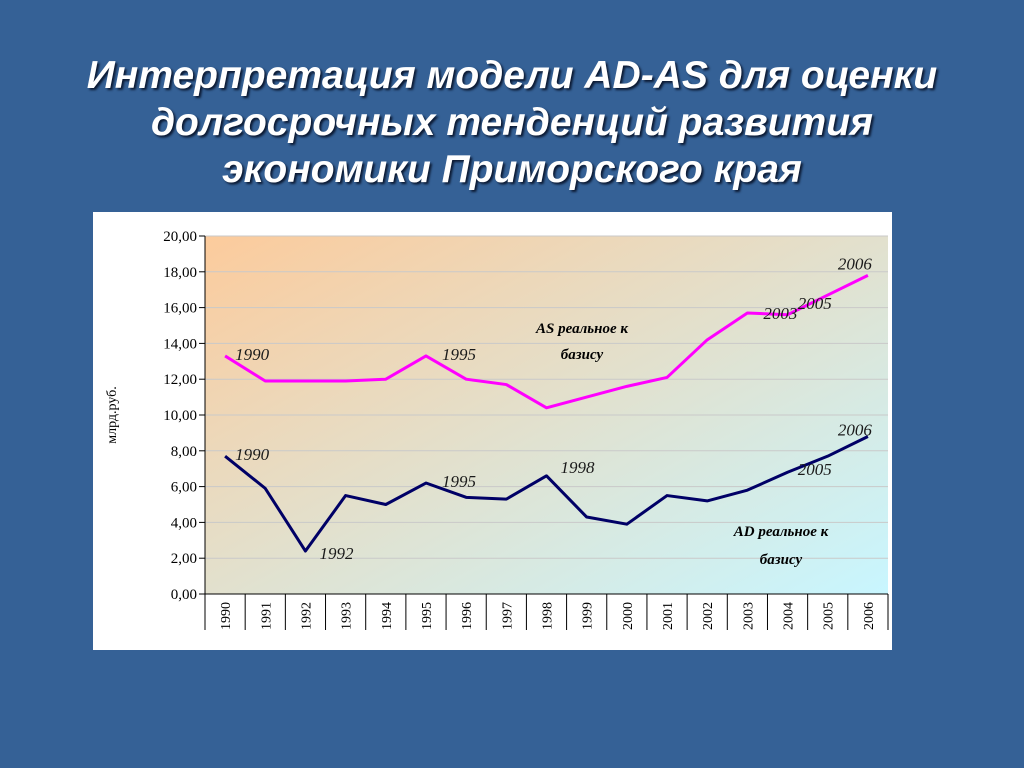 This screenshot has height=768, width=1024. Describe the element at coordinates (180, 273) in the screenshot. I see `y-tick-label: 18,00` at that location.